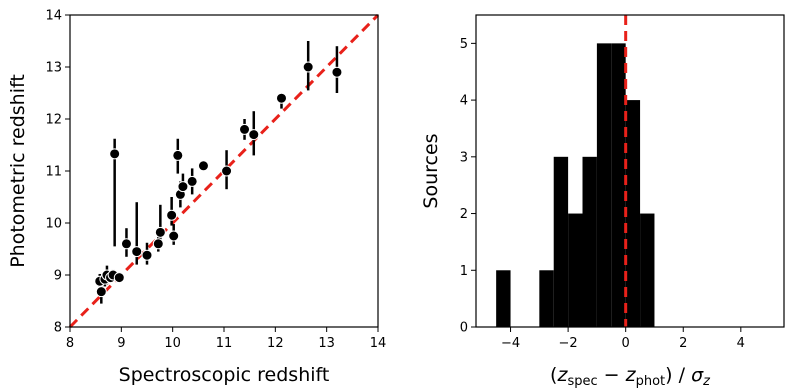 The width and height of the screenshot is (792, 390). I want to click on xlabel-sub-z: z, so click(706, 381).